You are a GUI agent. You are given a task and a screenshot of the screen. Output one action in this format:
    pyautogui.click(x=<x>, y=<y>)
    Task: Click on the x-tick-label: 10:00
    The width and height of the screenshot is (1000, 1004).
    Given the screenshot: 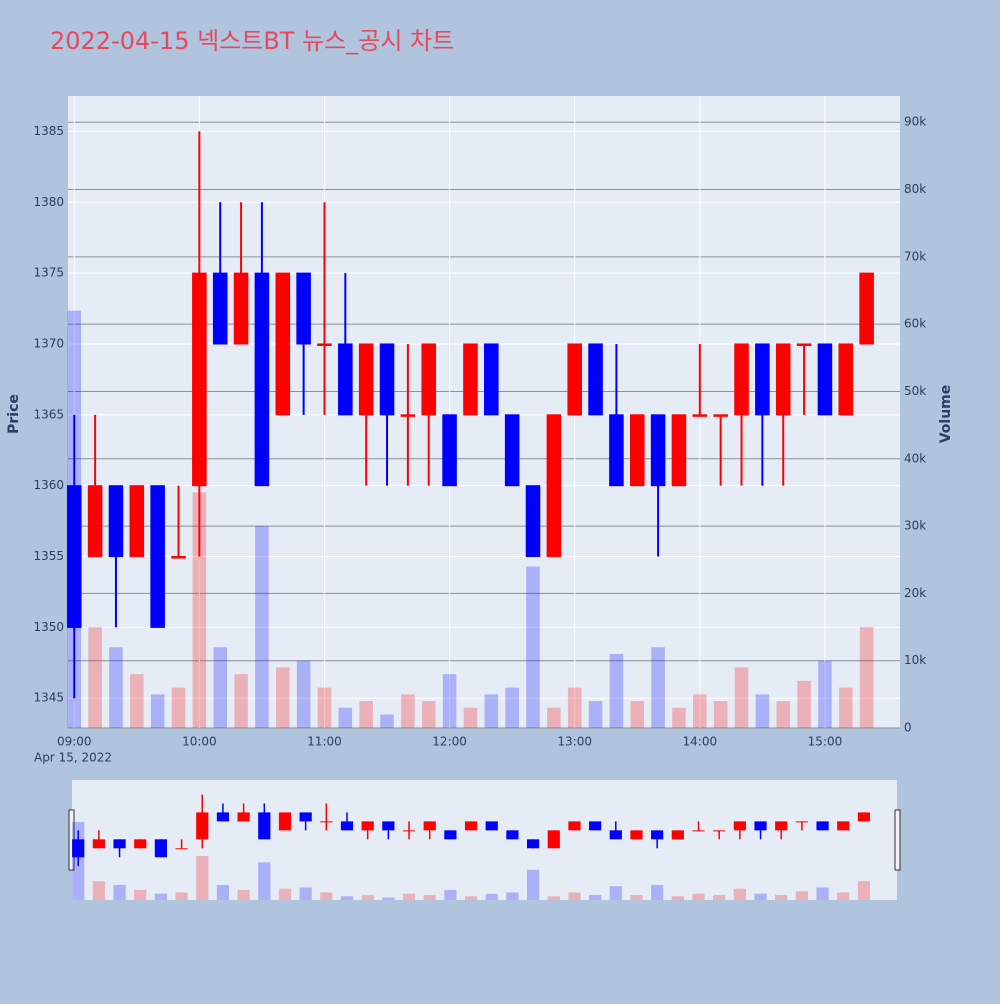 What is the action you would take?
    pyautogui.click(x=199, y=742)
    